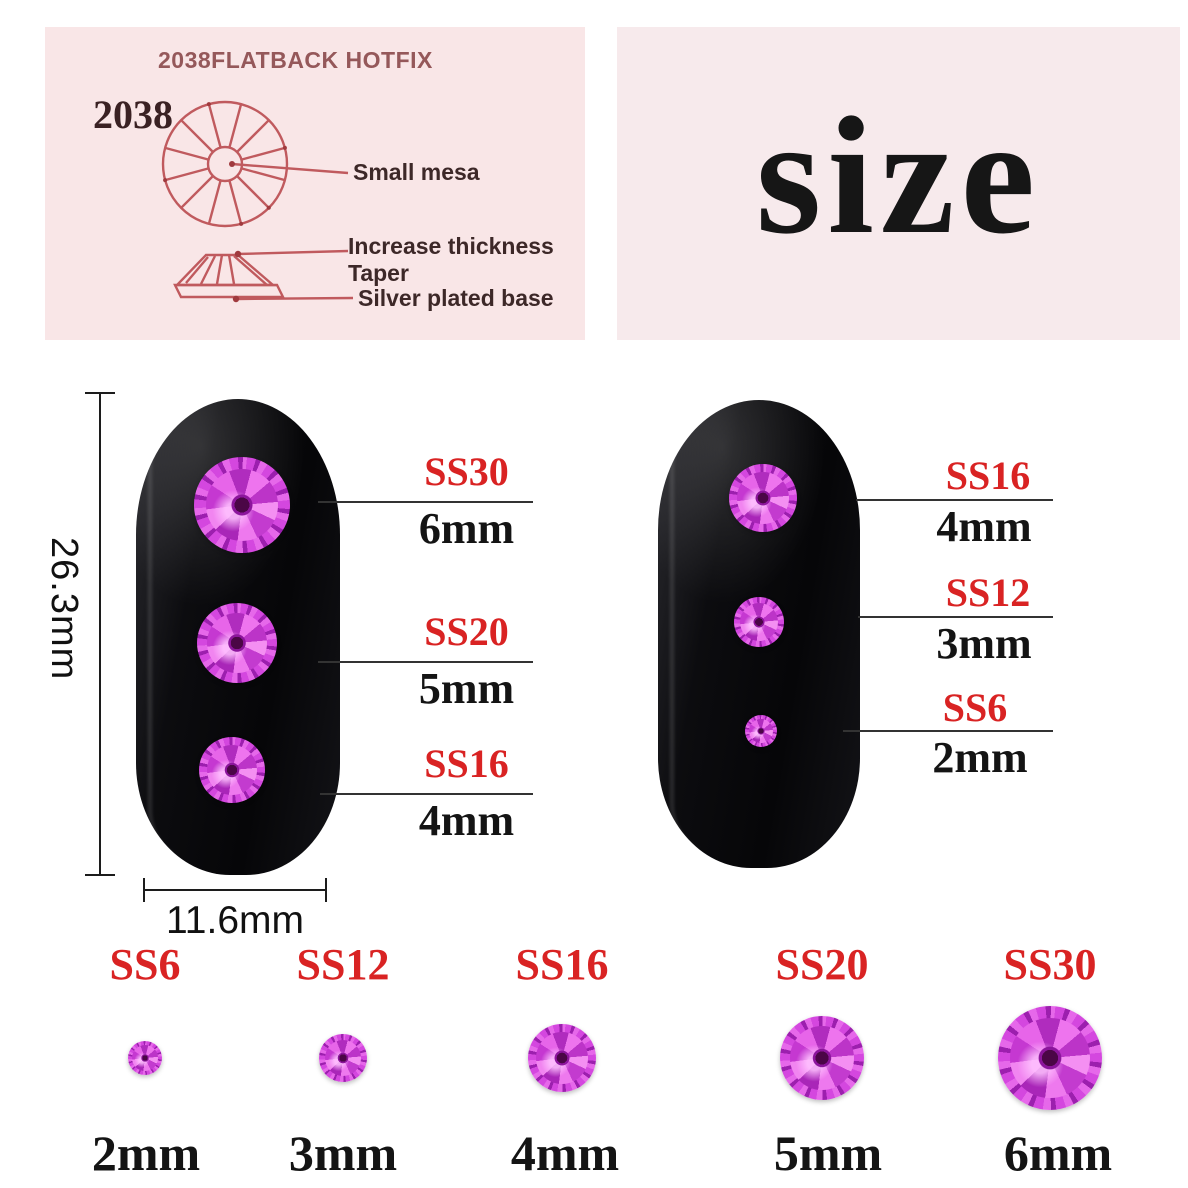  Describe the element at coordinates (295, 60) in the screenshot. I see `spec-title: 2038FLATBACK HOTFIX` at that location.